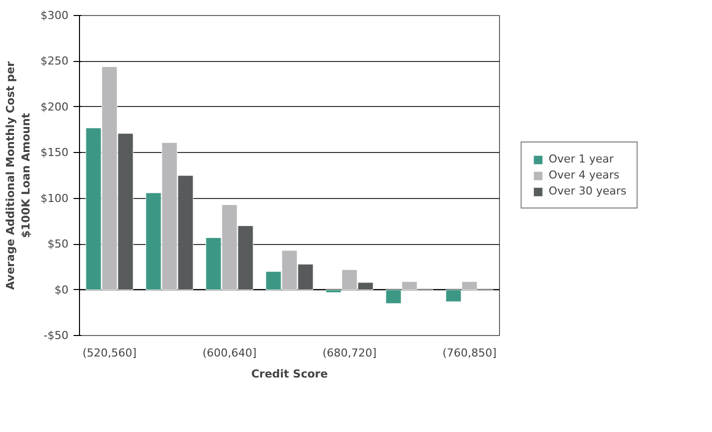 The width and height of the screenshot is (712, 432). Describe the element at coordinates (469, 353) in the screenshot. I see `x-tick-label: (760,850]` at that location.